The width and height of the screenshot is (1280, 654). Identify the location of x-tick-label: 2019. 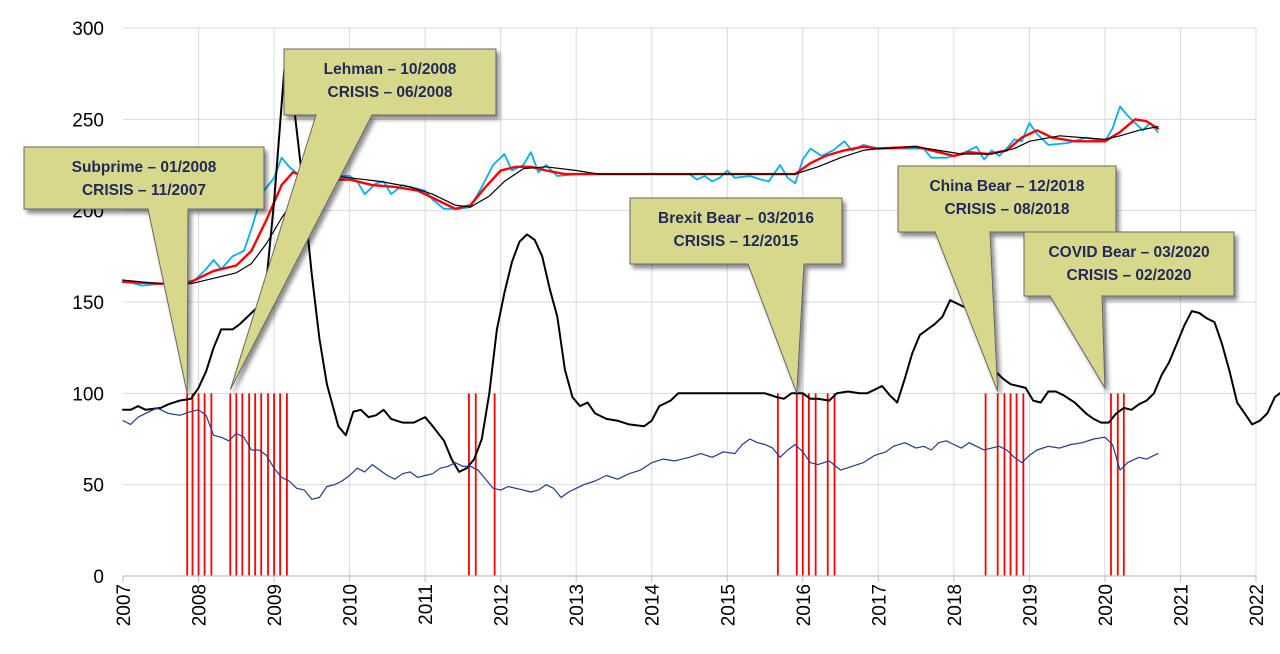
(1030, 605).